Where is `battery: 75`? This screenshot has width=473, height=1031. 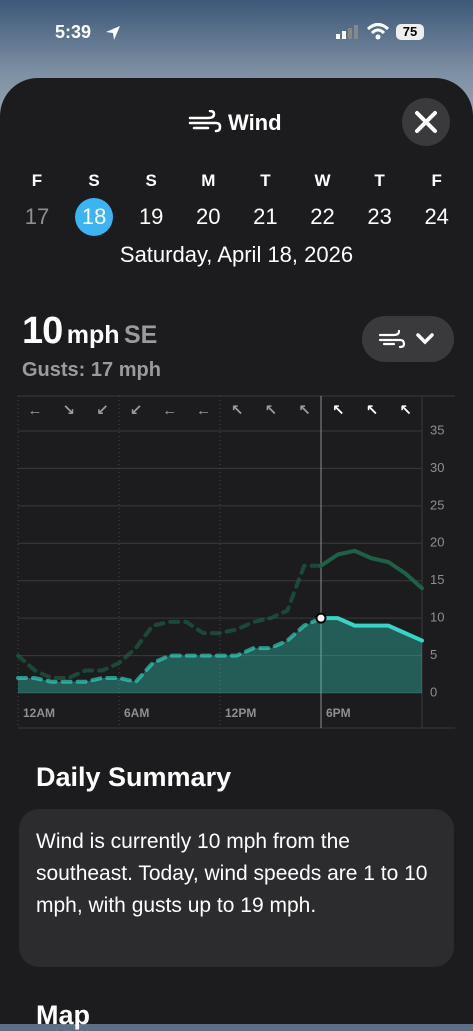
battery: 75 is located at coordinates (410, 32).